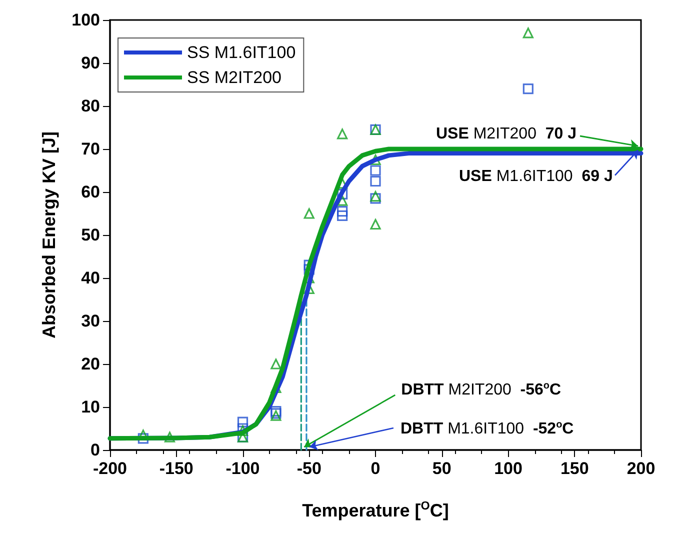  I want to click on x-tick-label: -50, so click(309, 468).